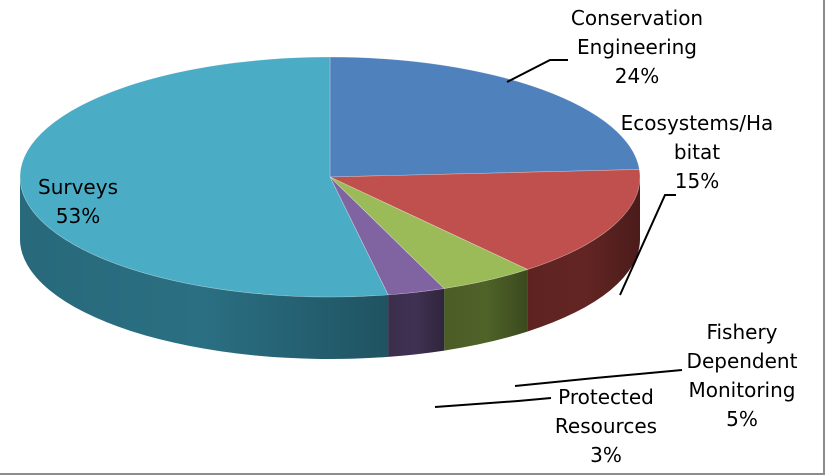 The width and height of the screenshot is (825, 475). I want to click on data-label-line: Conservation, so click(637, 18).